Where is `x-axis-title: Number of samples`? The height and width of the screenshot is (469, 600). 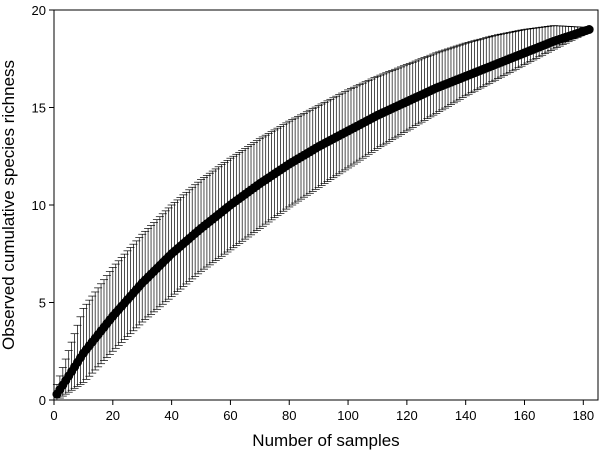
x-axis-title: Number of samples is located at coordinates (325, 440).